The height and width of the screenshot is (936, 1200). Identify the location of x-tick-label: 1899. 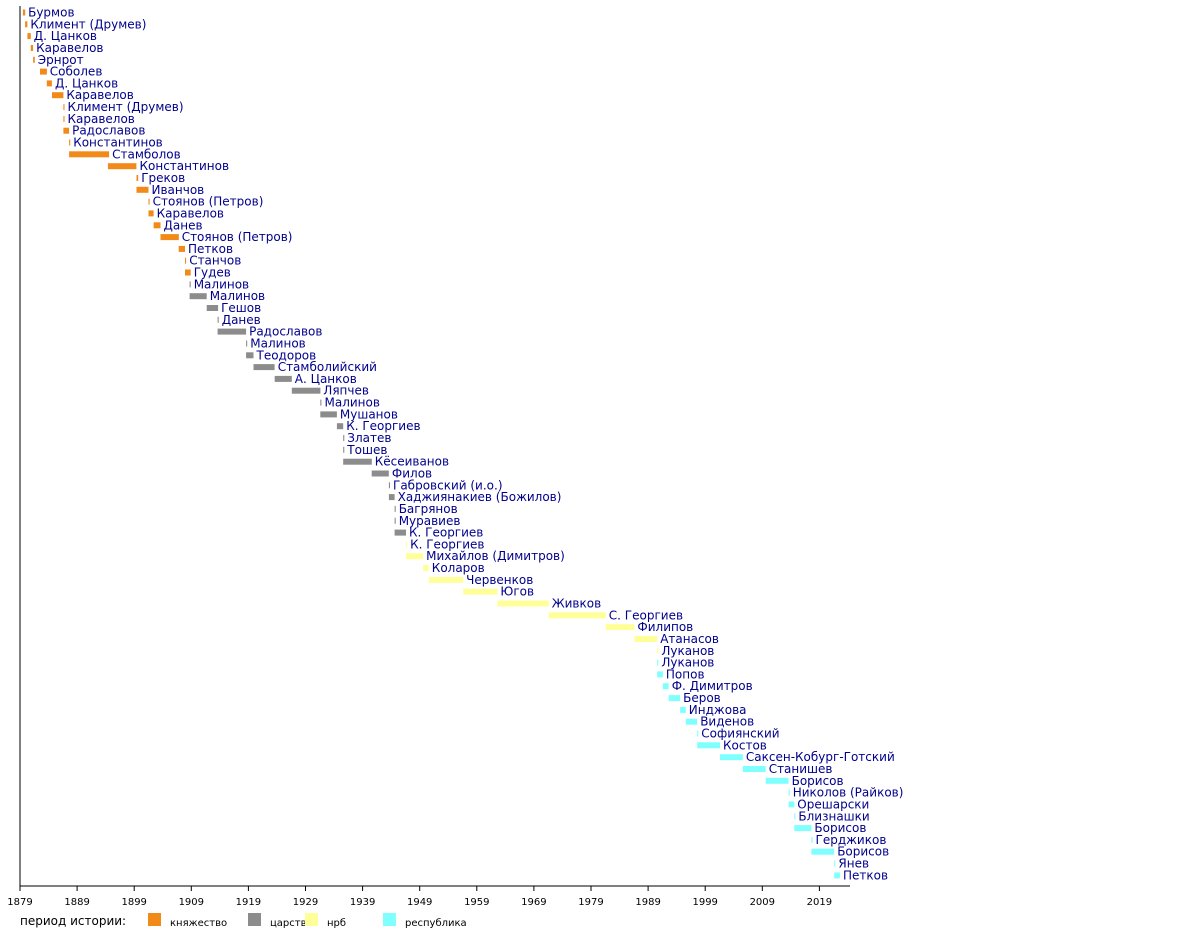
(133, 902).